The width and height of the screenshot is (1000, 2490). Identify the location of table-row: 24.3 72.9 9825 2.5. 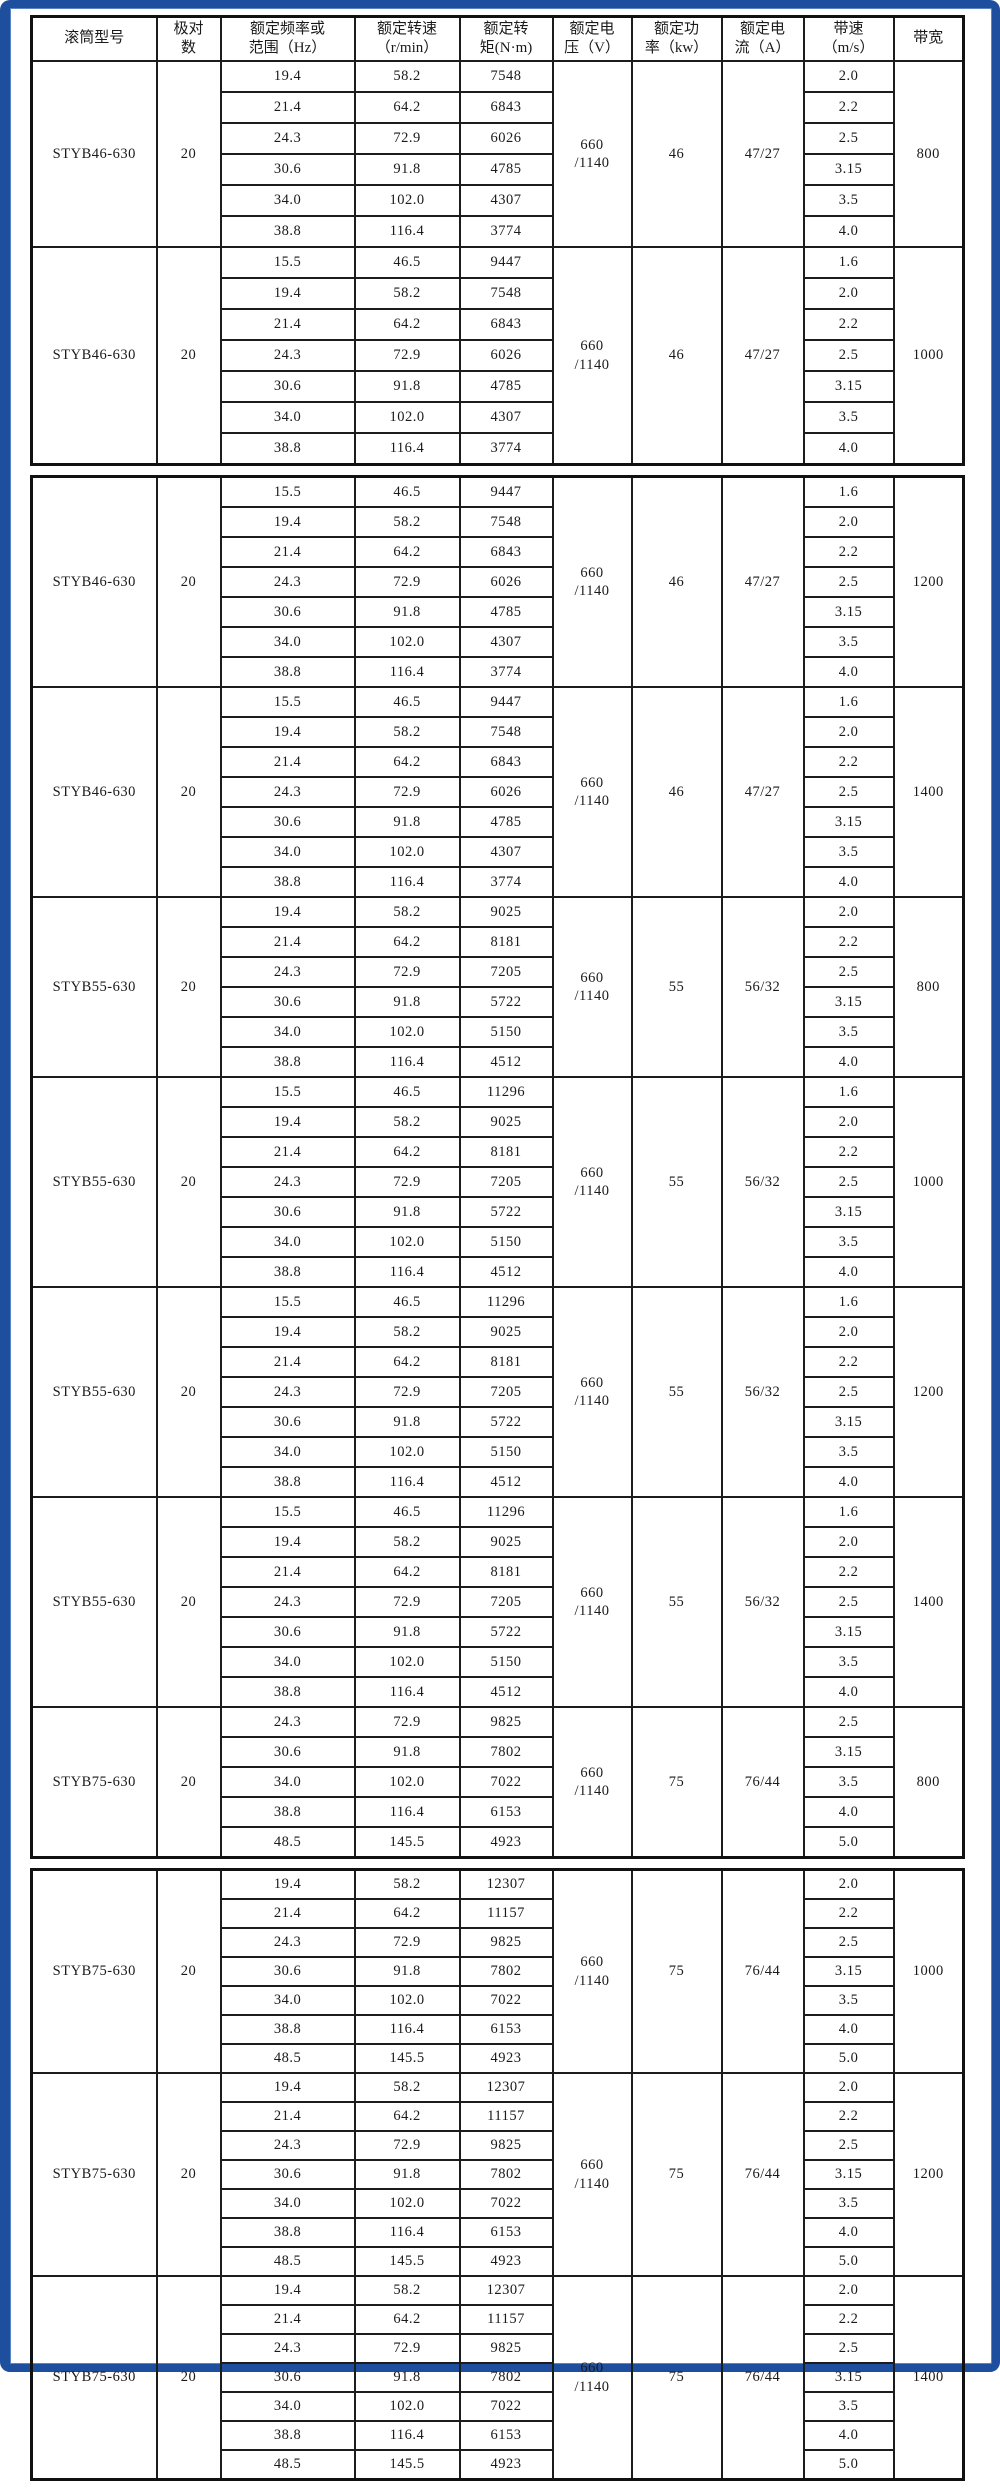
(498, 2145).